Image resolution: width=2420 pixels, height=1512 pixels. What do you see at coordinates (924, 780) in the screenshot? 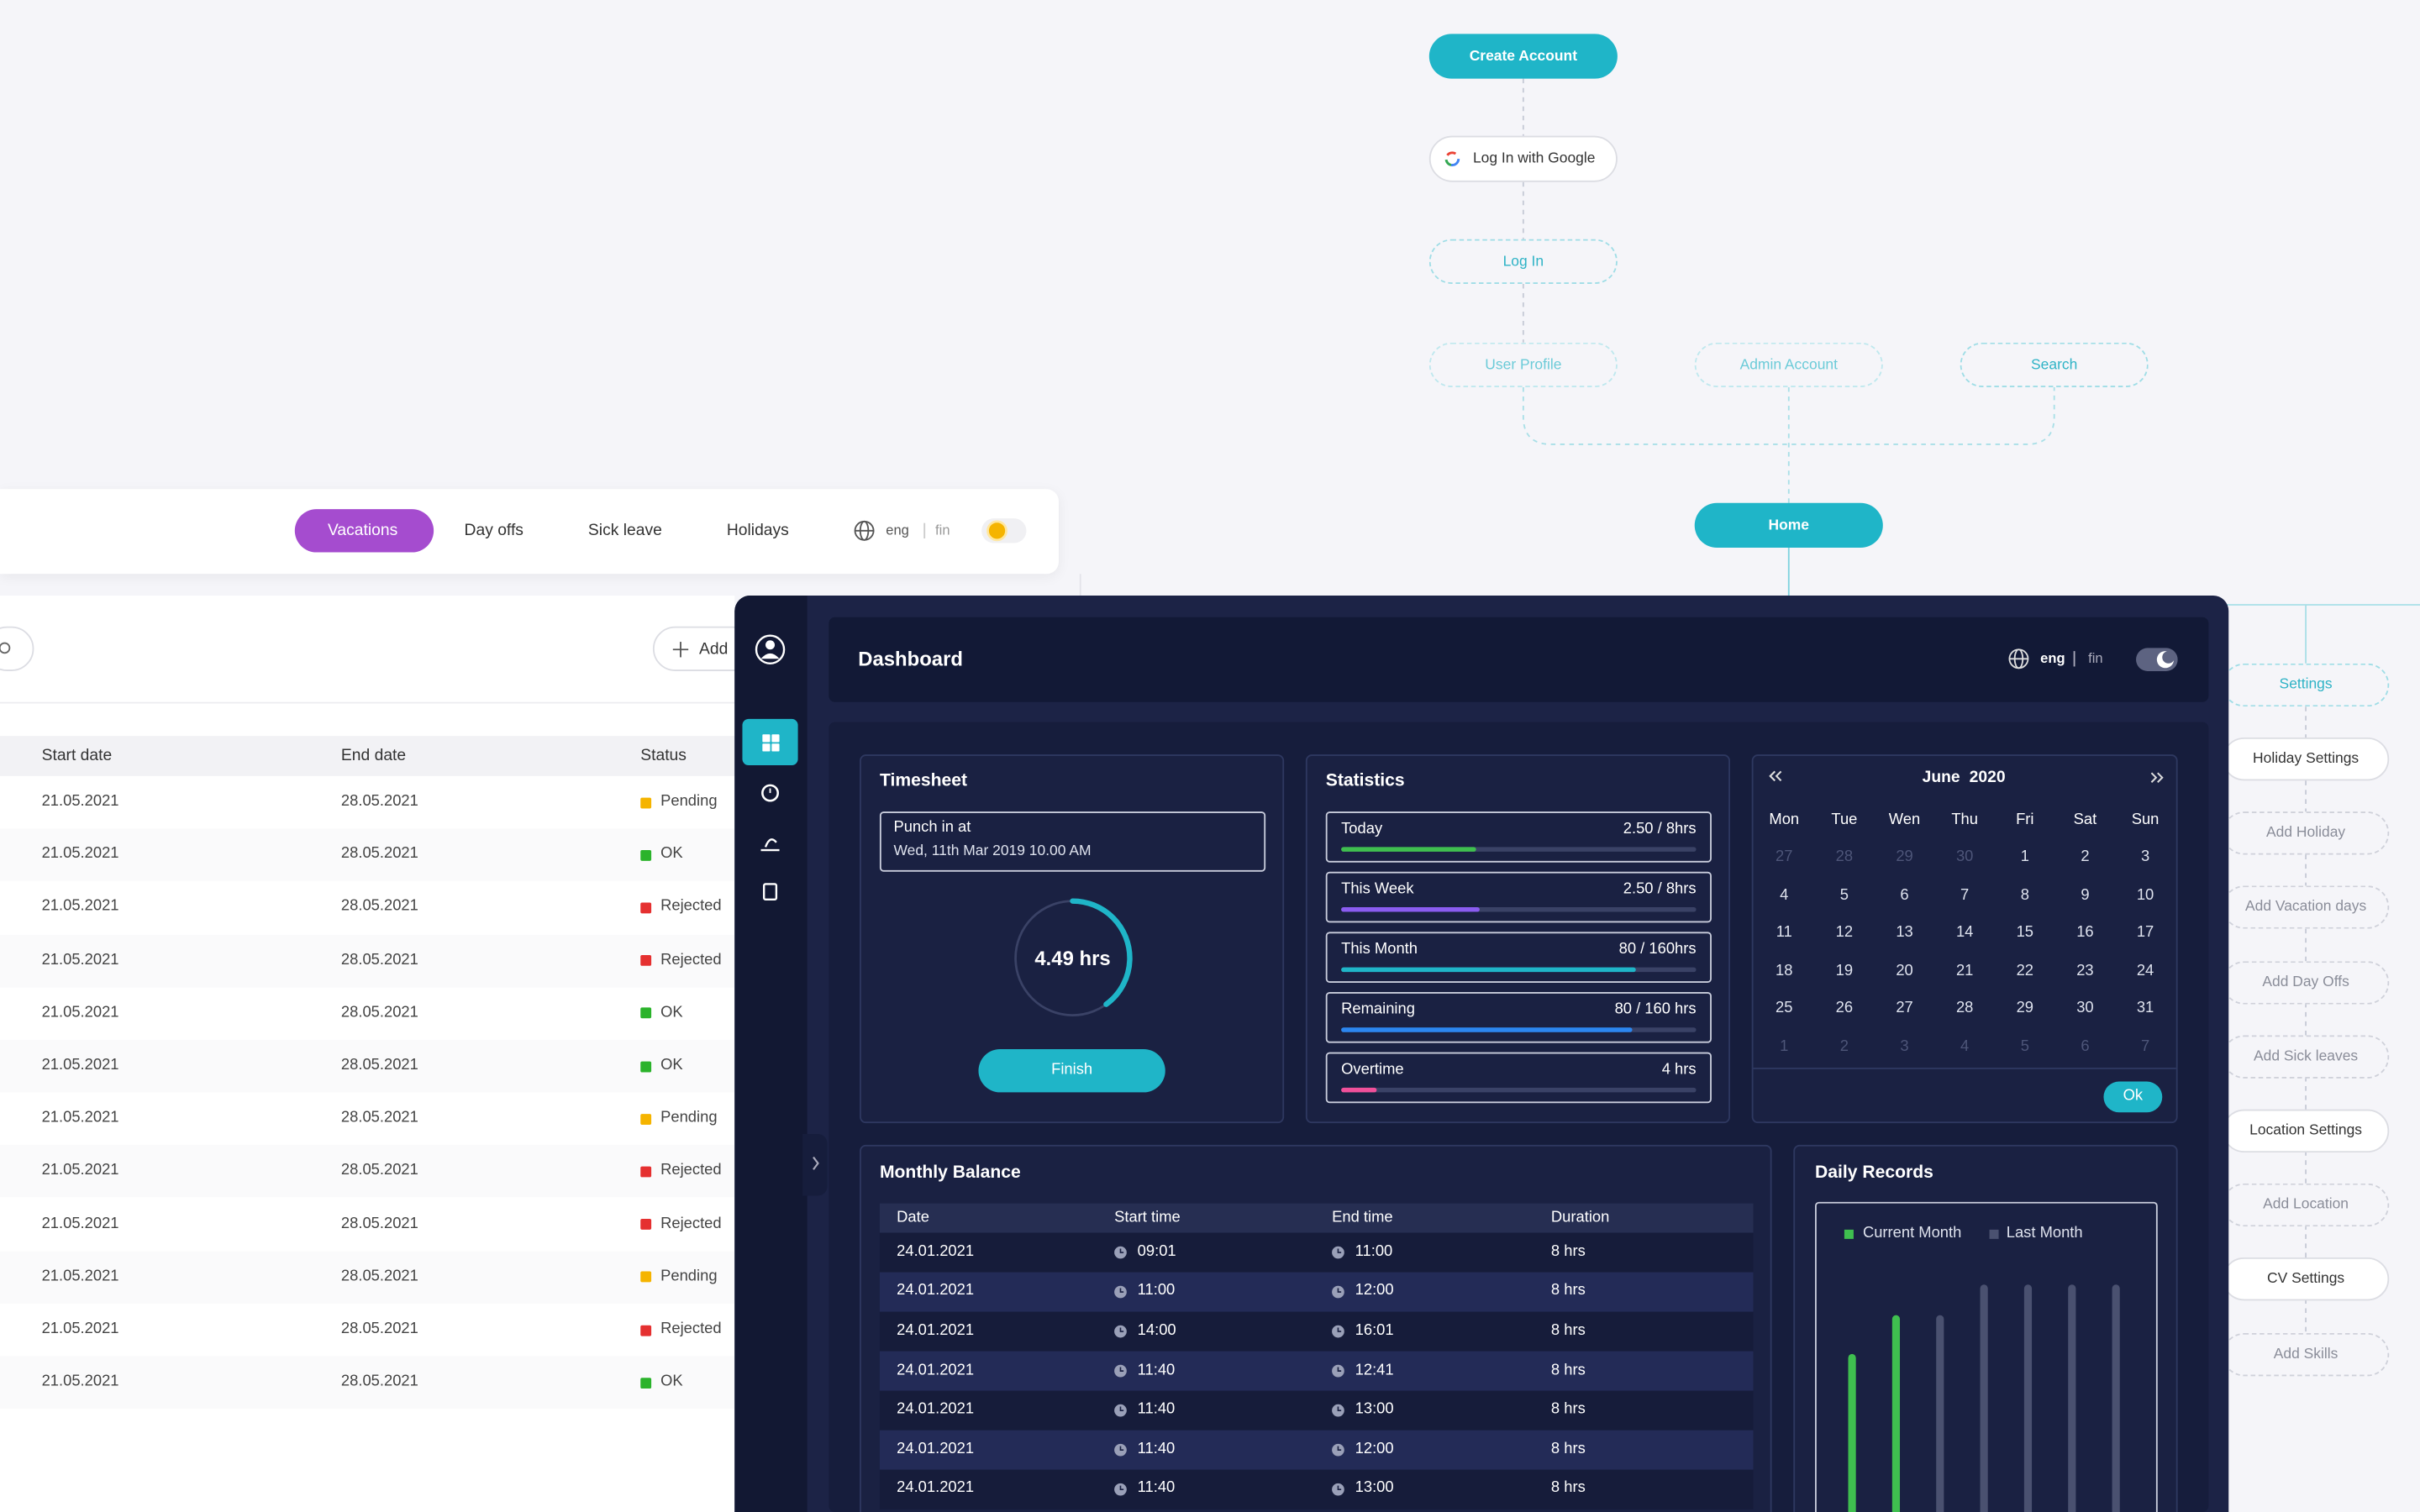
I see `card-title: Timesheet` at bounding box center [924, 780].